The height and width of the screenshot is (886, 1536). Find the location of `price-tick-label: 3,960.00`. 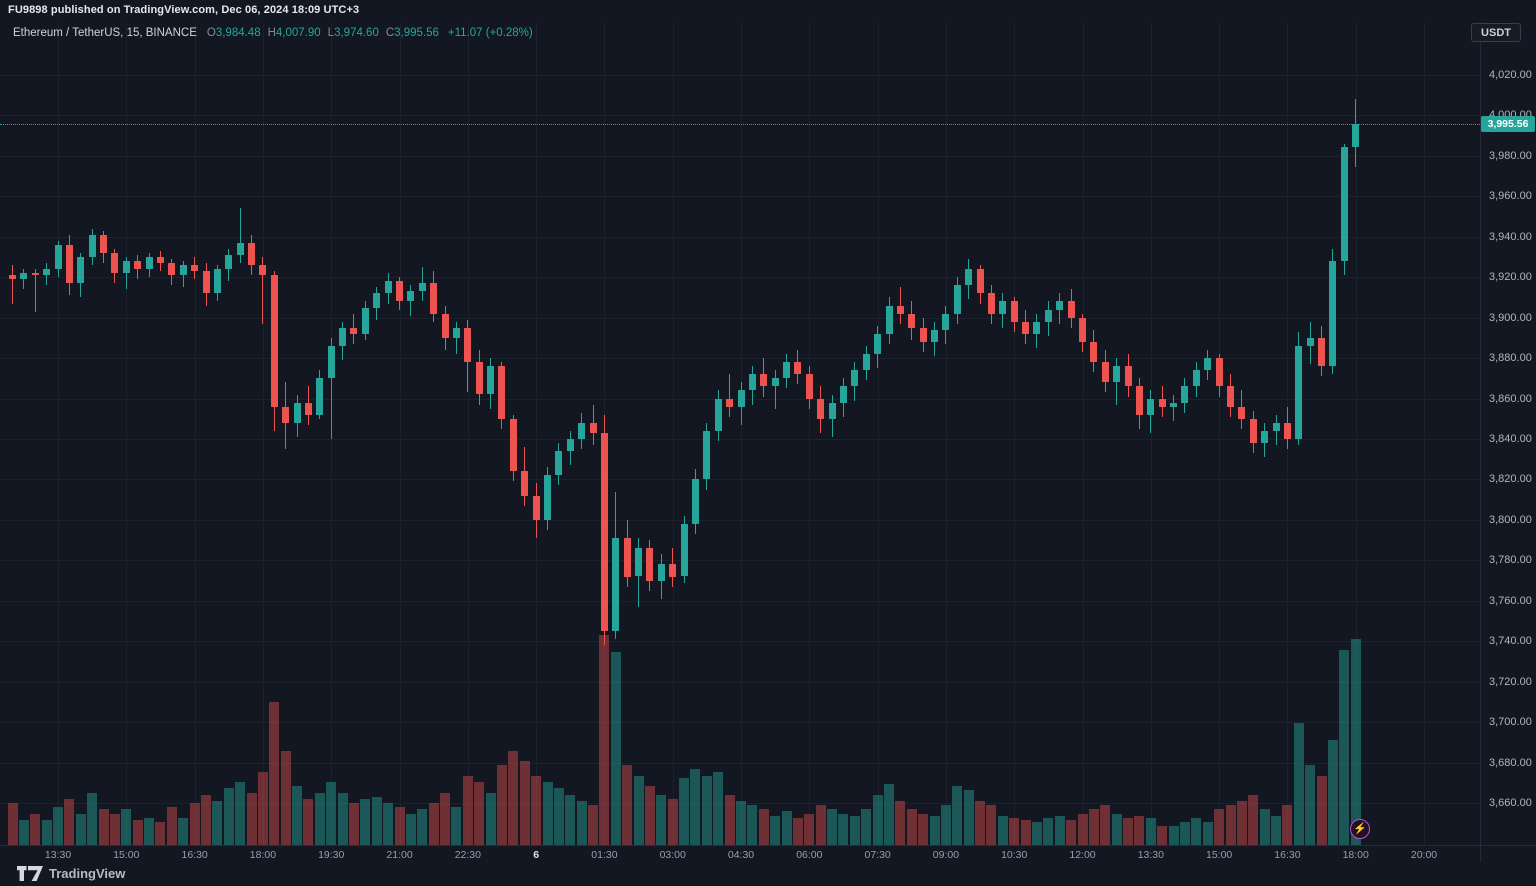

price-tick-label: 3,960.00 is located at coordinates (1510, 196).